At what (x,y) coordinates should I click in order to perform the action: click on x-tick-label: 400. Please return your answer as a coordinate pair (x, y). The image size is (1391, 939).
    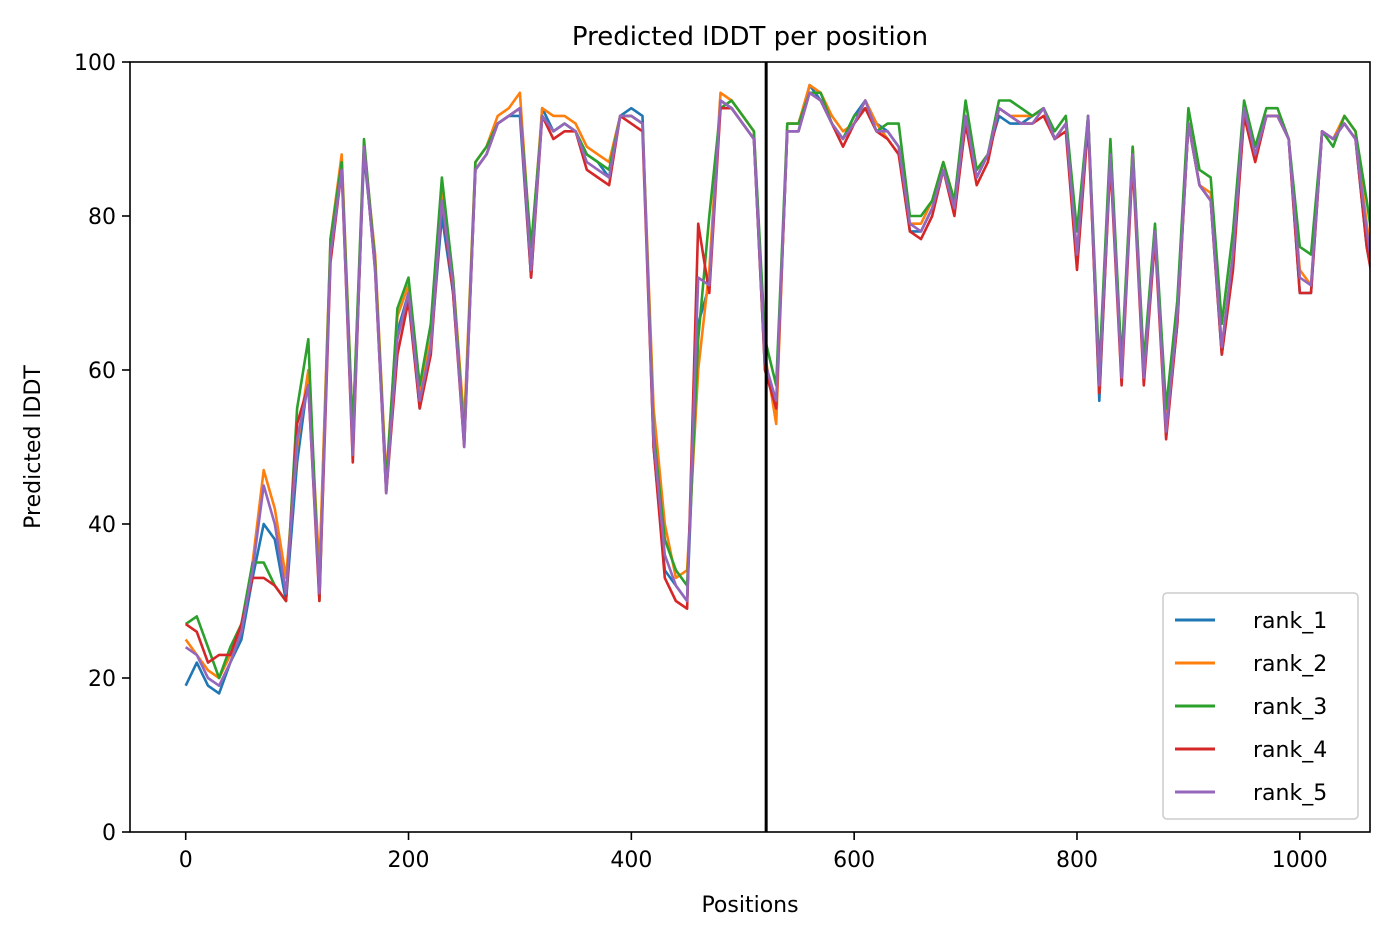
    Looking at the image, I should click on (631, 860).